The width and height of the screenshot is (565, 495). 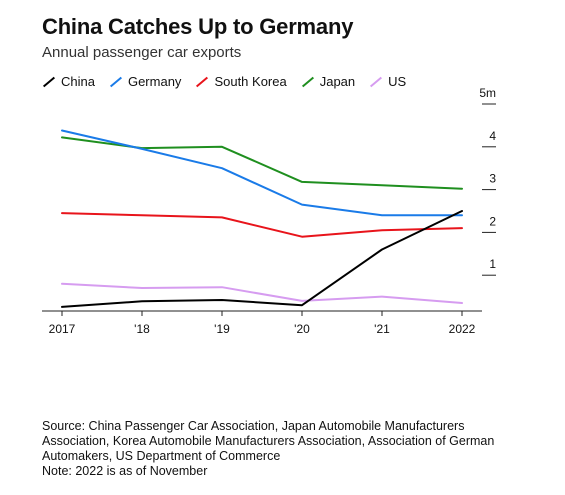 What do you see at coordinates (492, 179) in the screenshot?
I see `y-tick-label-2: 3` at bounding box center [492, 179].